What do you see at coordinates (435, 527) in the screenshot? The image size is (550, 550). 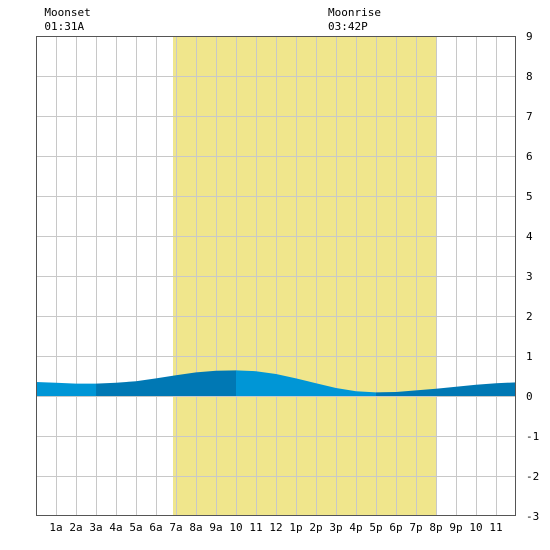 I see `x-tick-label: 8p` at bounding box center [435, 527].